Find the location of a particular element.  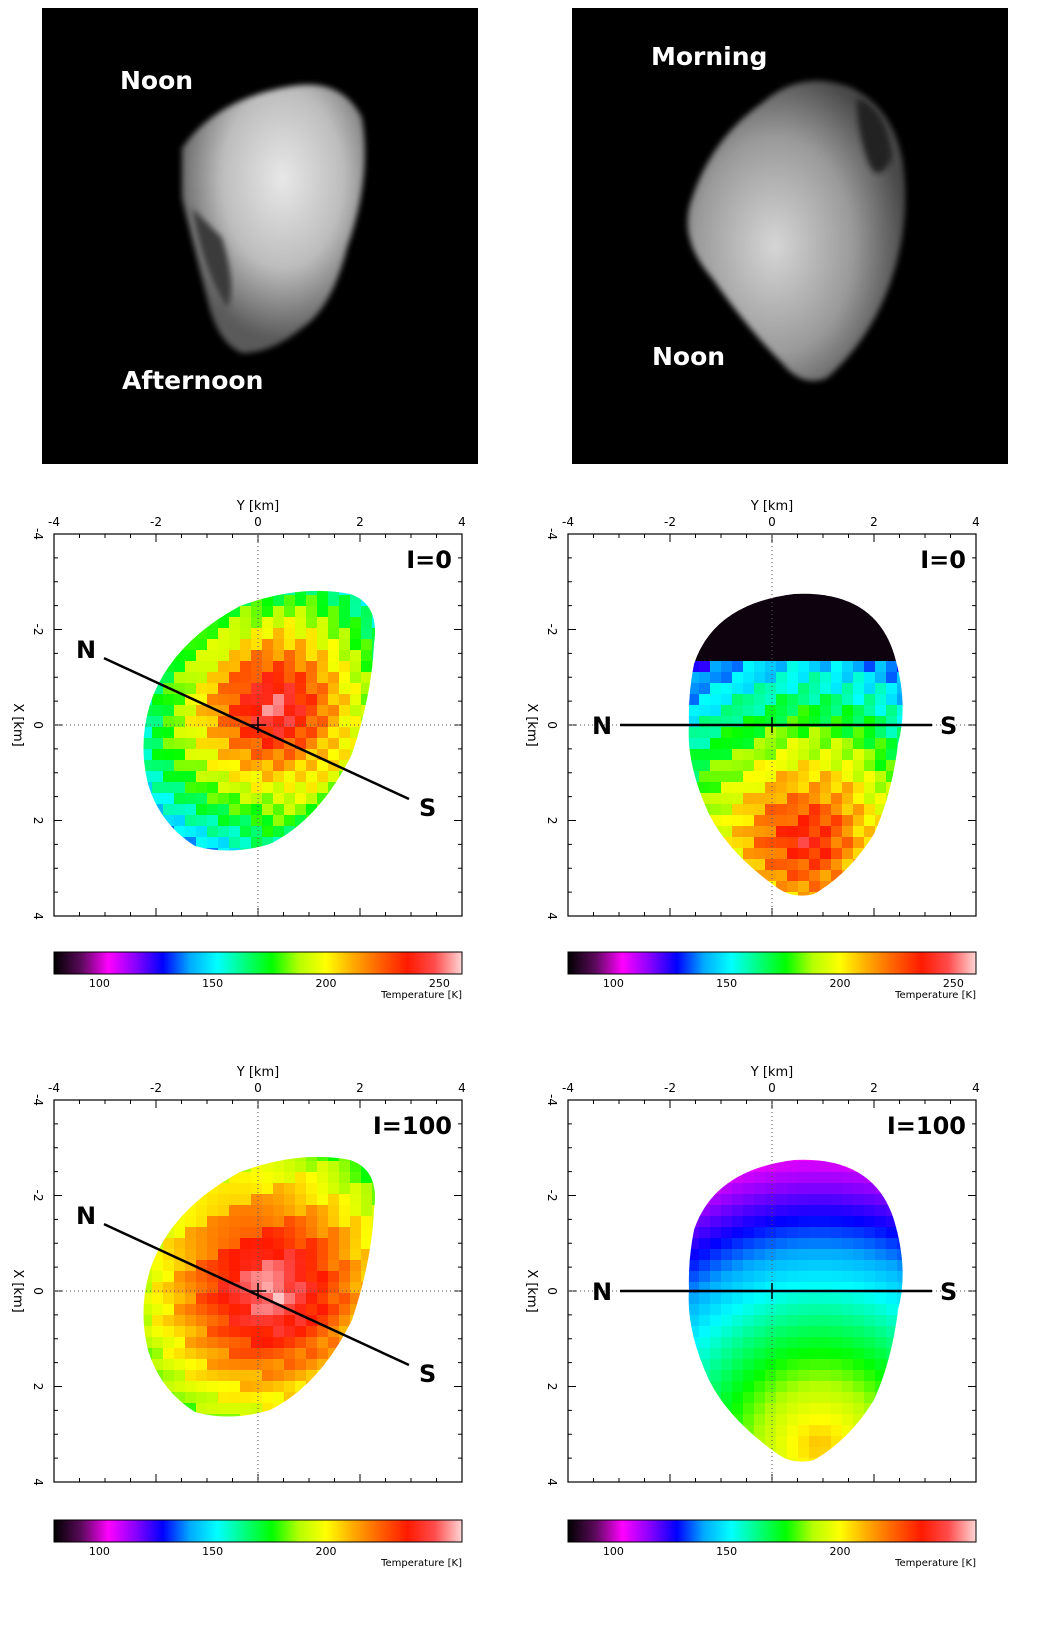

photo-label-top: Morning is located at coordinates (709, 56).